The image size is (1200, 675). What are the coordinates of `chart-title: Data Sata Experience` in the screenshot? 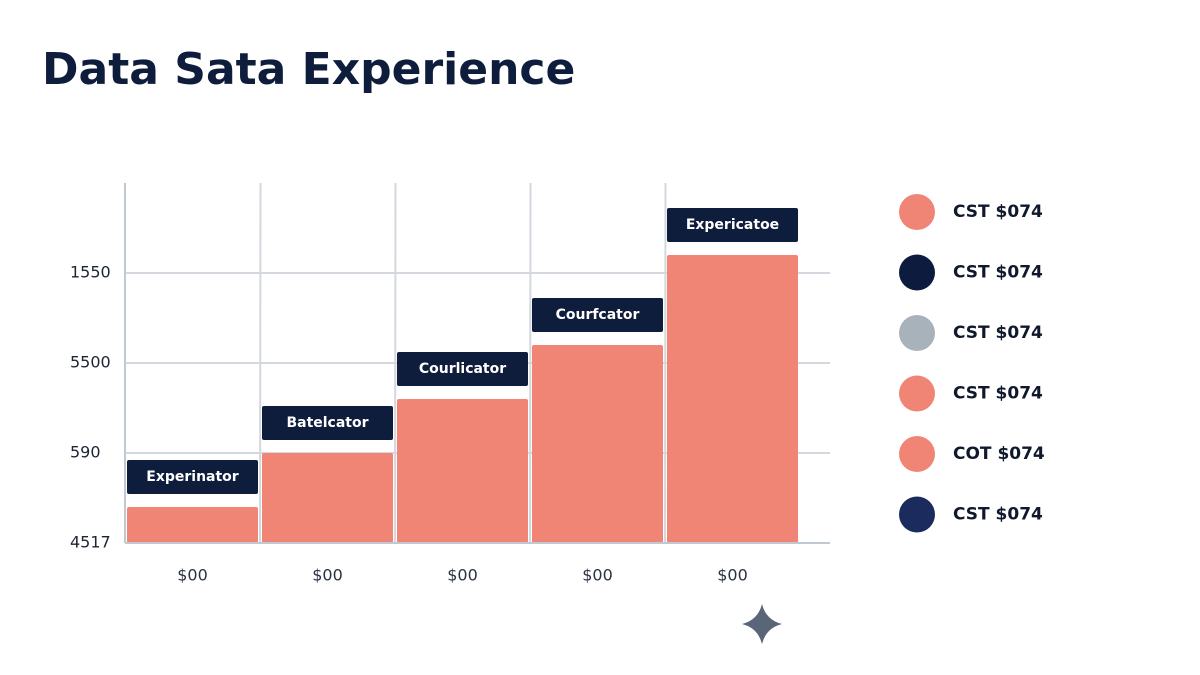 It's located at (308, 69).